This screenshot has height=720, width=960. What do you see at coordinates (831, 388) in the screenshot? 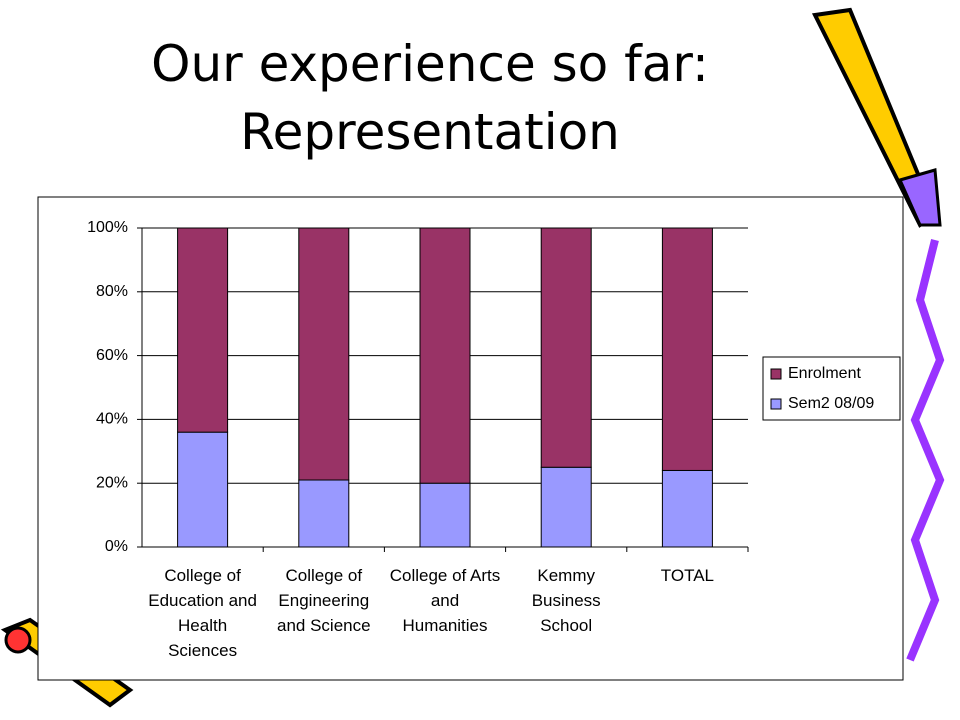
I see `legend-box` at bounding box center [831, 388].